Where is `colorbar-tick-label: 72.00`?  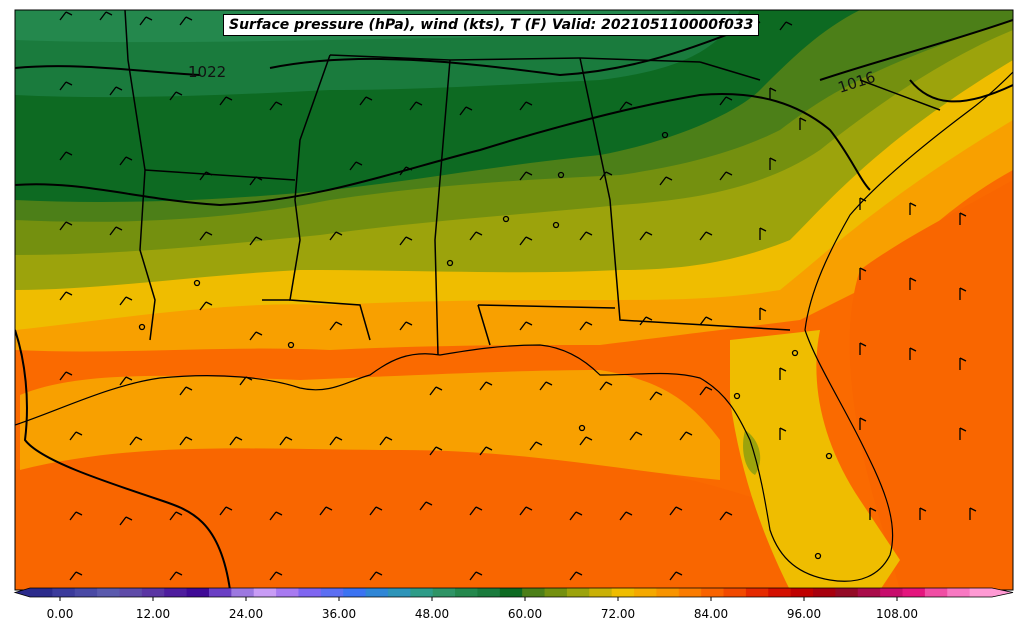
colorbar-tick-label: 72.00 is located at coordinates (618, 614).